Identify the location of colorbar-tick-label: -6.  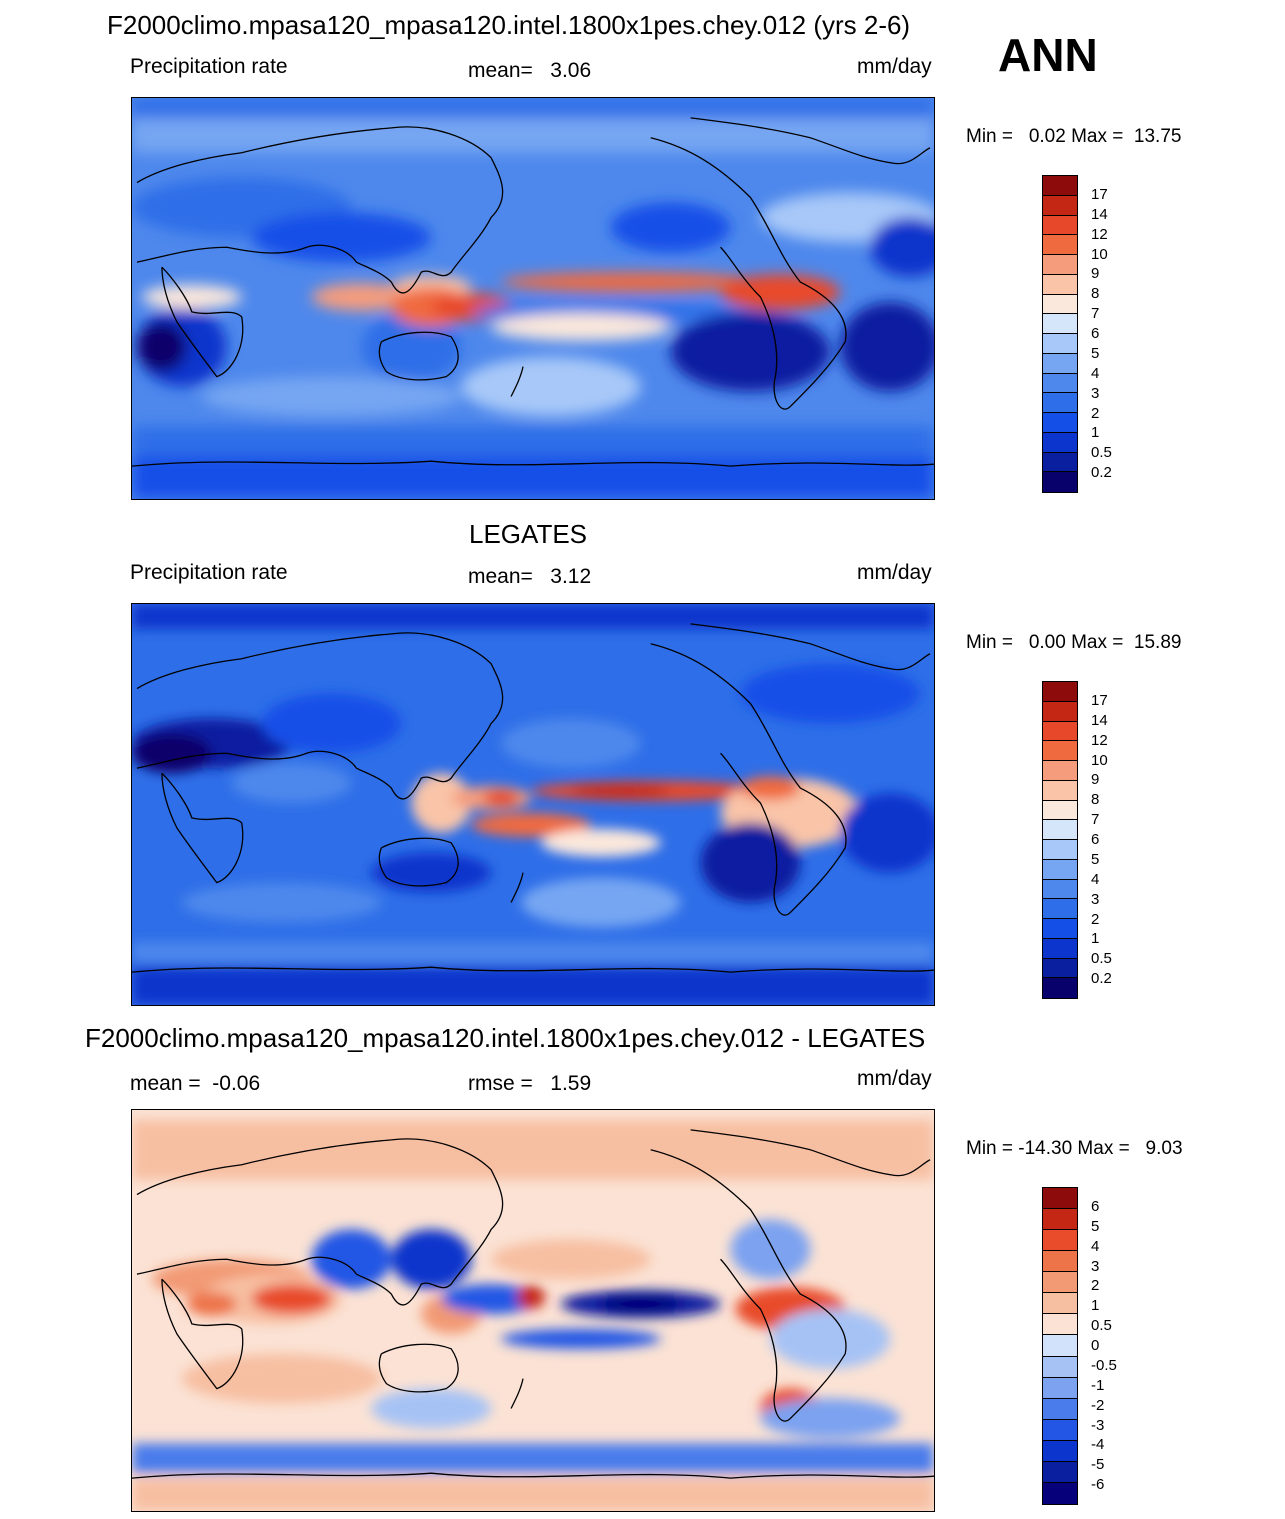
(1098, 1485).